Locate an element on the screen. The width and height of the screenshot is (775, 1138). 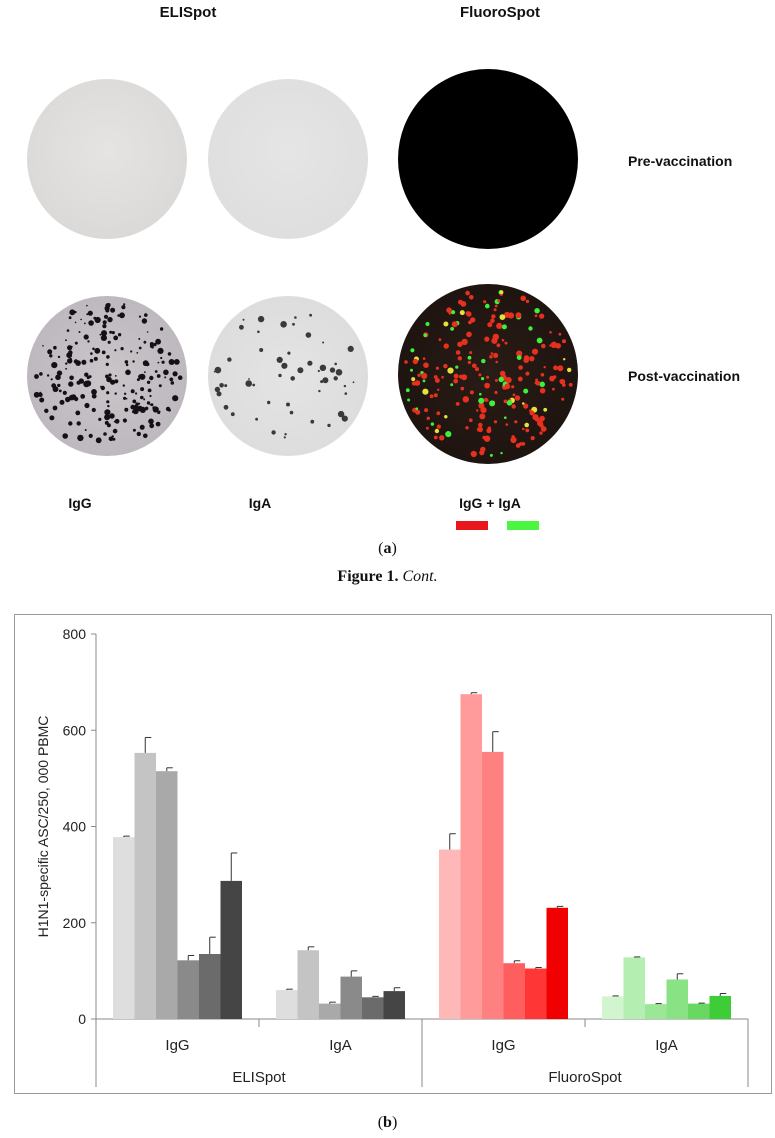
elispot-iga-post-well is located at coordinates (288, 376).